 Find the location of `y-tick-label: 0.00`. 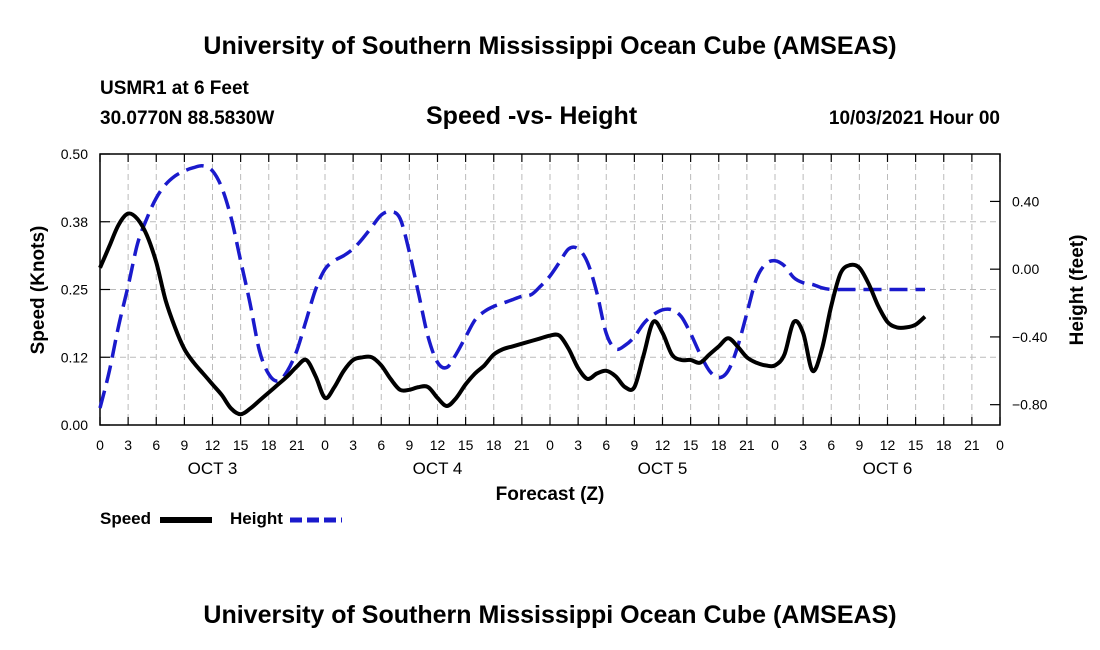

y-tick-label: 0.00 is located at coordinates (74, 425).